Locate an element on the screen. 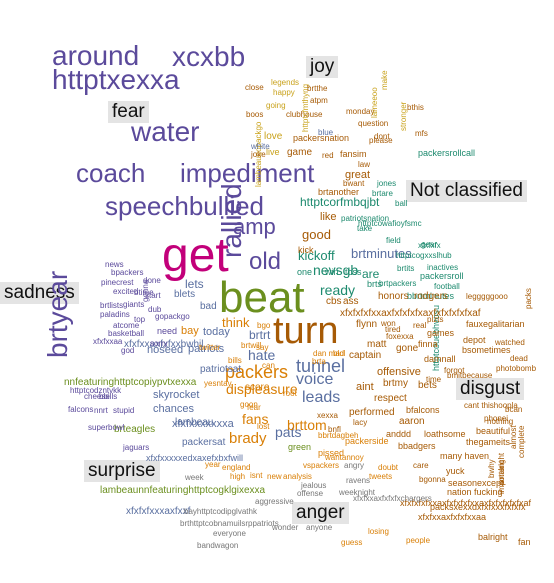 Image resolution: width=554 pixels, height=583 pixels. word-pats: pats is located at coordinates (288, 432).